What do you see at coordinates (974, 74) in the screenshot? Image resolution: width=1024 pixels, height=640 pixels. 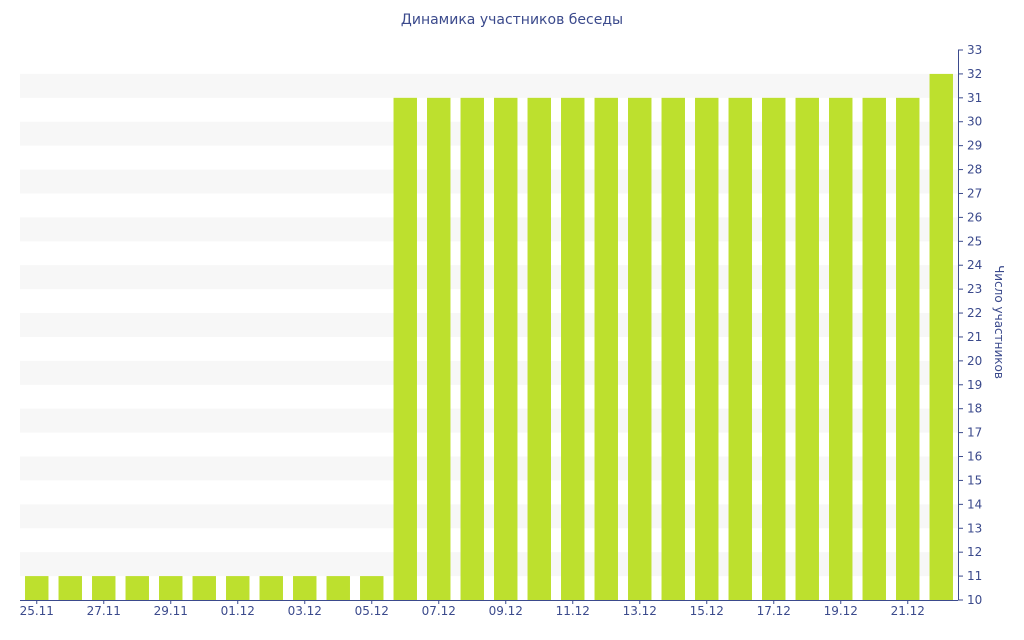 I see `y-tick-label: 32` at bounding box center [974, 74].